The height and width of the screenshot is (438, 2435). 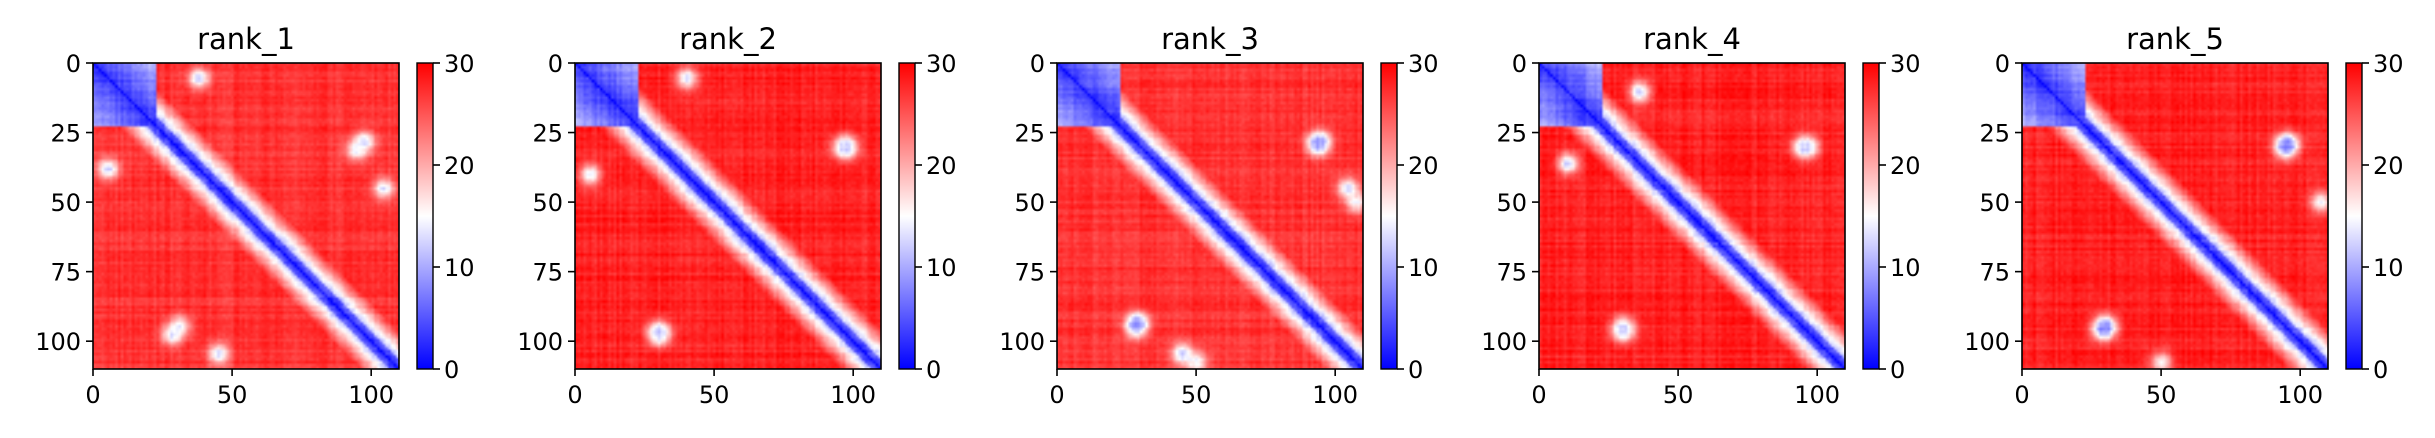 What do you see at coordinates (1210, 39) in the screenshot?
I see `panel-title: rank_3` at bounding box center [1210, 39].